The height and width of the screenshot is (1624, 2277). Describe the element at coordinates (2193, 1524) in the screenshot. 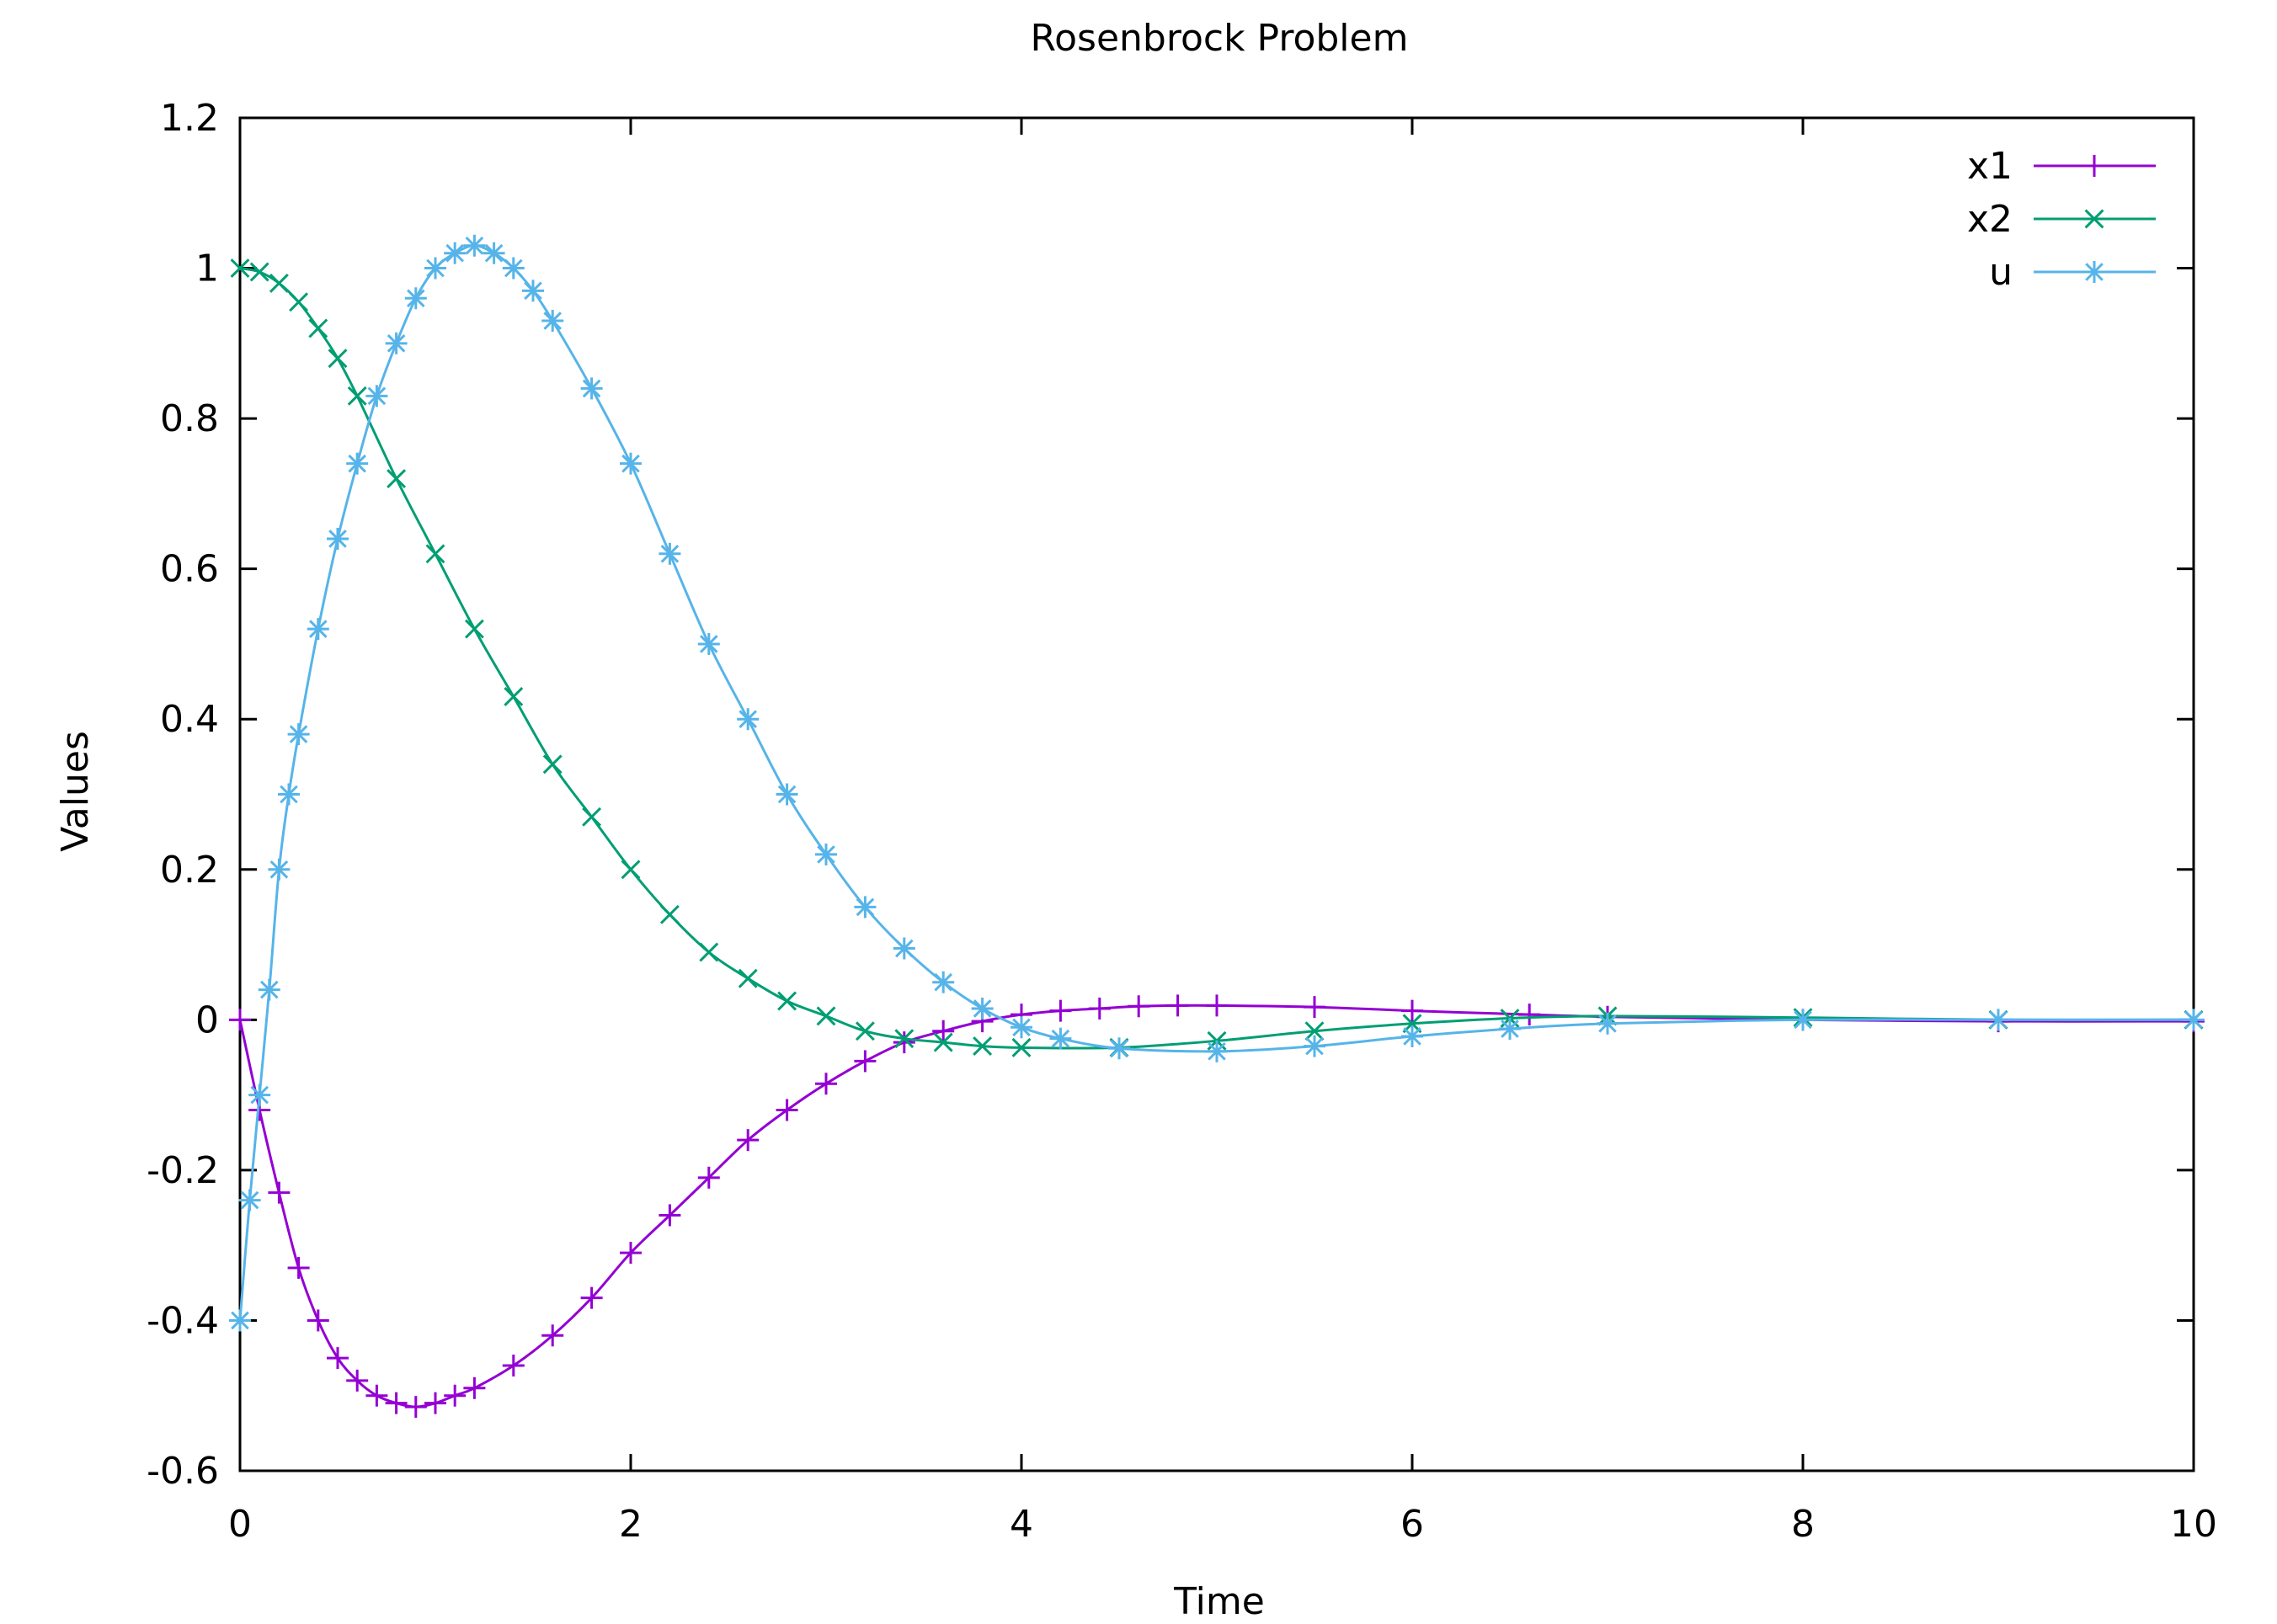

I see `x-tick-label: 10` at that location.